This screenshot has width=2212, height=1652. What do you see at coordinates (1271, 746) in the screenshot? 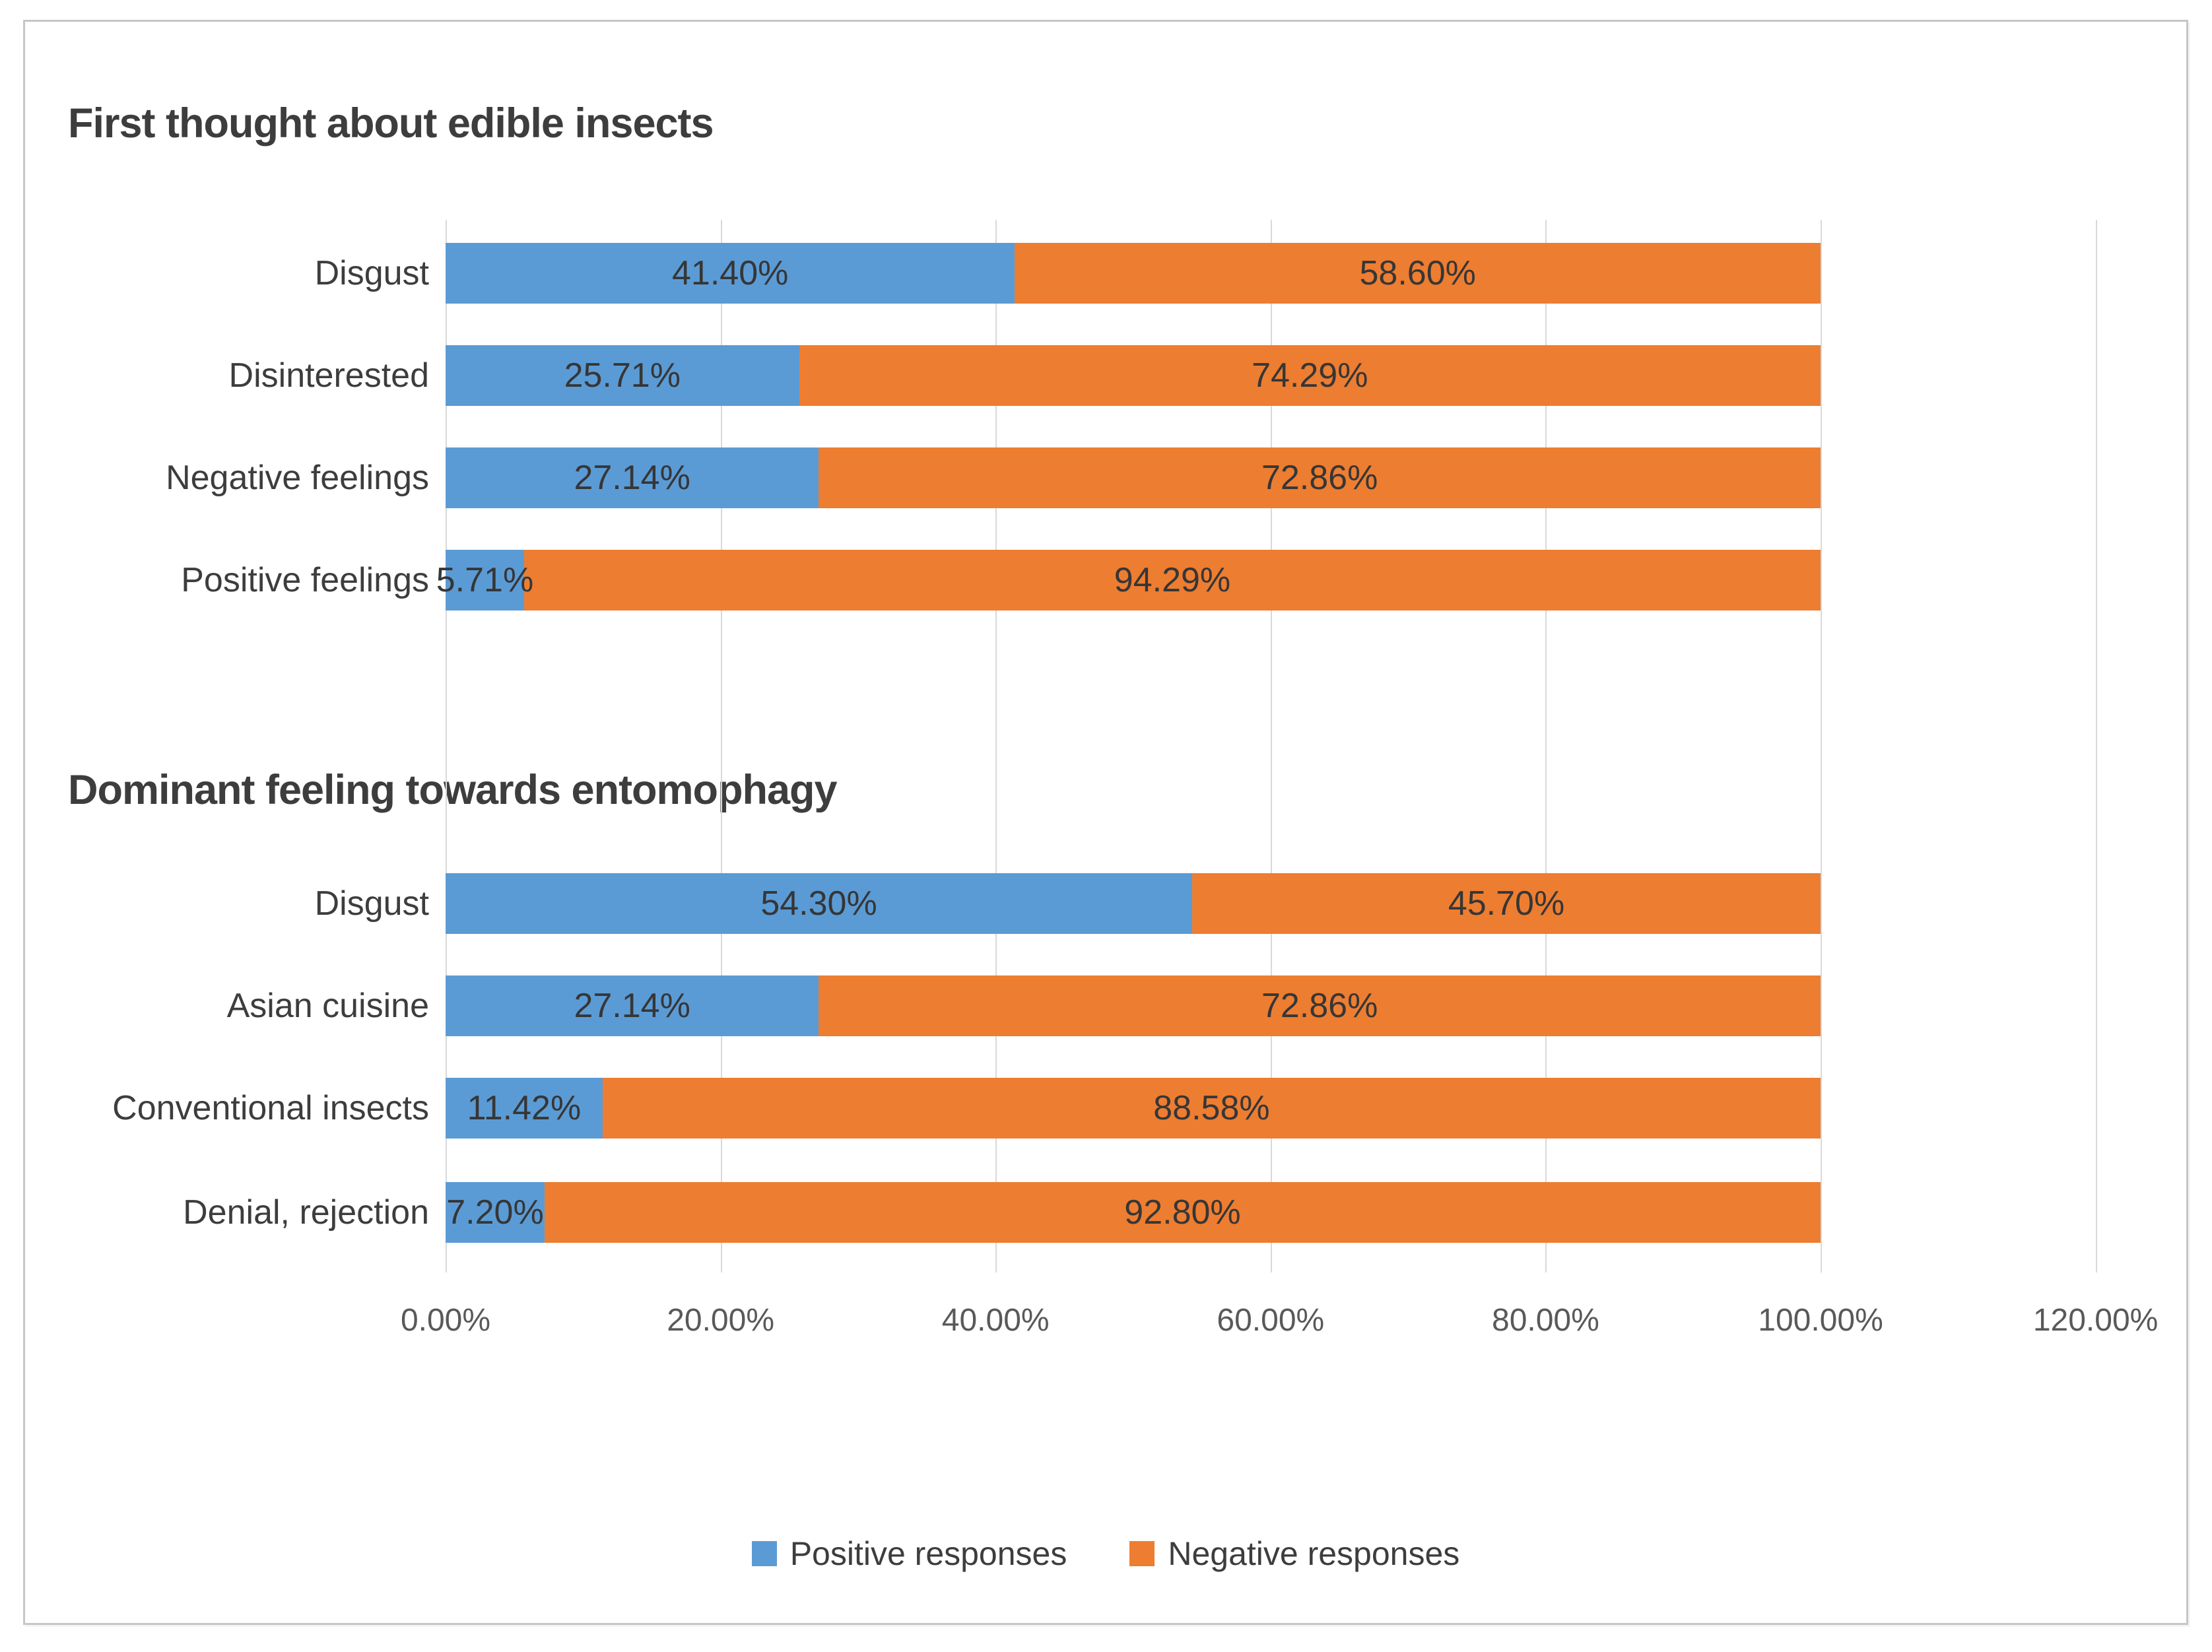
I see `gridline-60pct` at bounding box center [1271, 746].